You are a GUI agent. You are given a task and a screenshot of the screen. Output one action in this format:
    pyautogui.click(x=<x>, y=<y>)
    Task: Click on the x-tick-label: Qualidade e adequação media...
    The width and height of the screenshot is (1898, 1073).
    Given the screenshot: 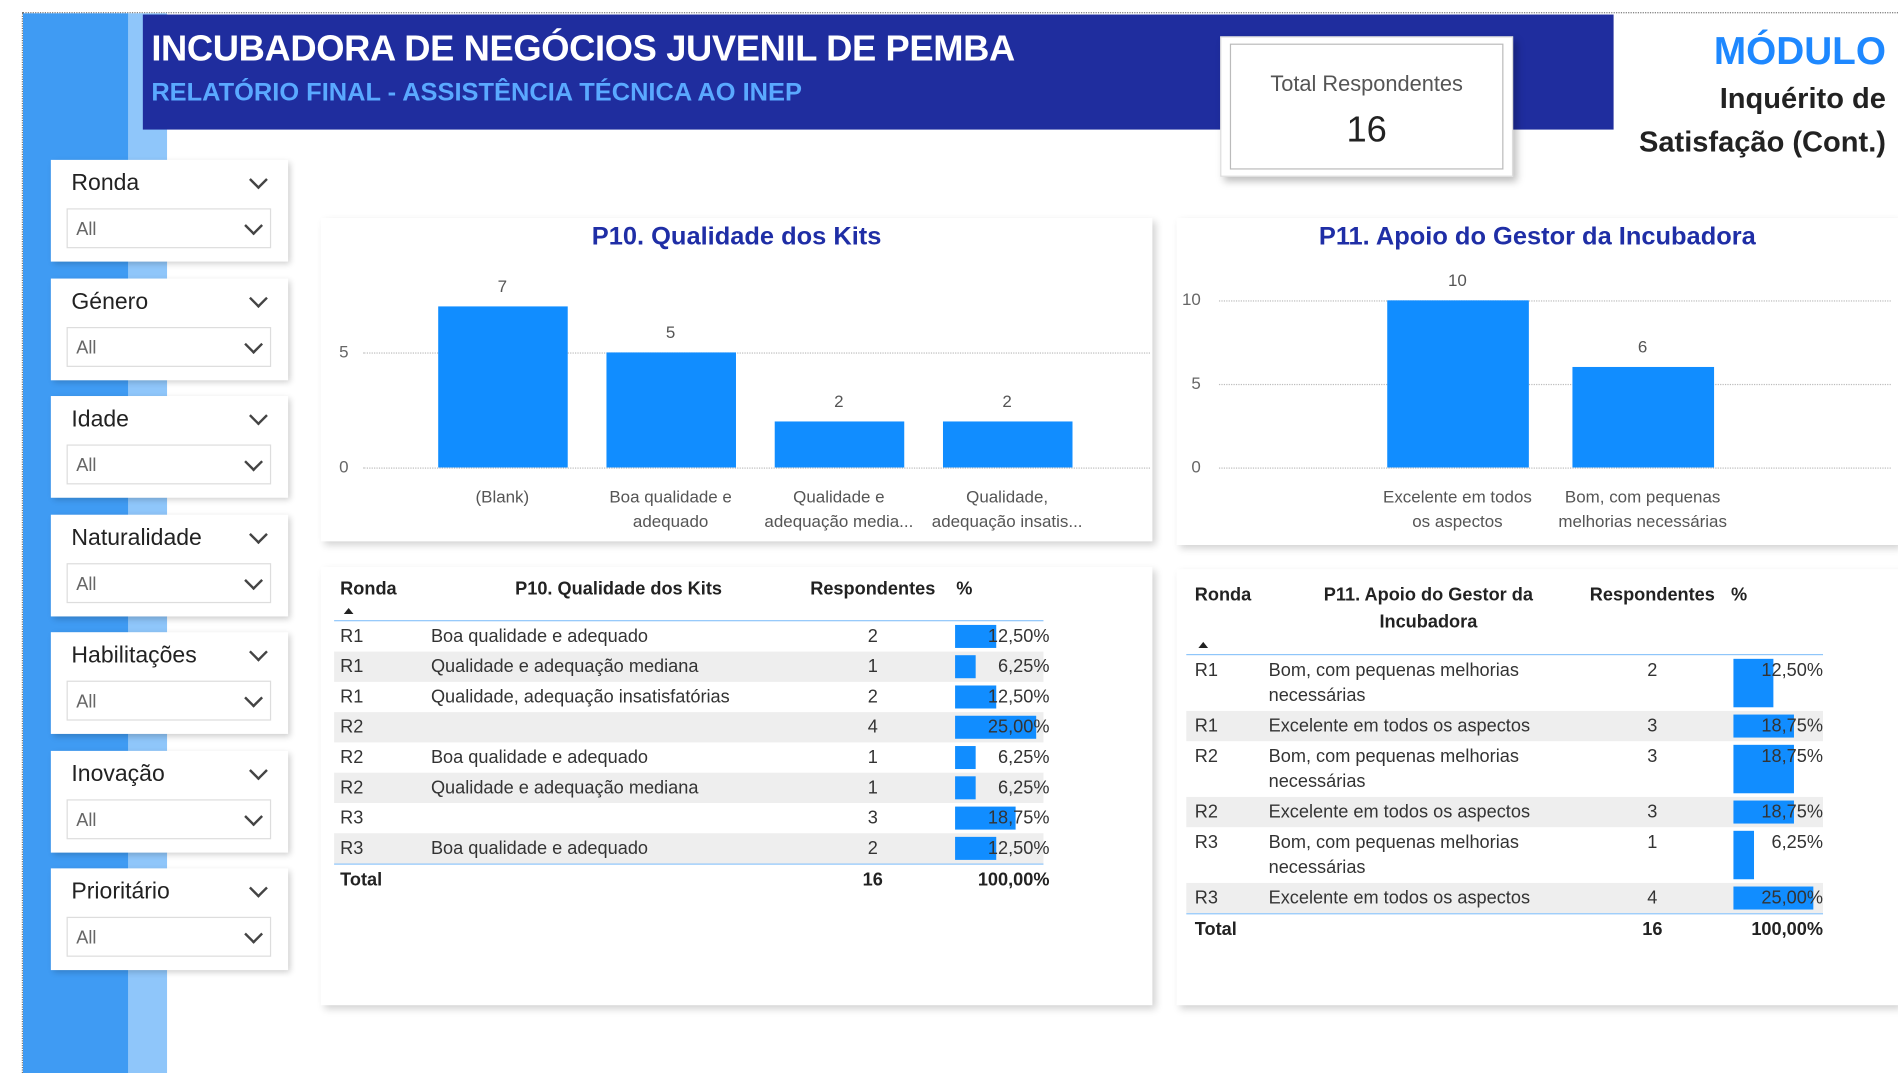 What is the action you would take?
    pyautogui.click(x=839, y=508)
    